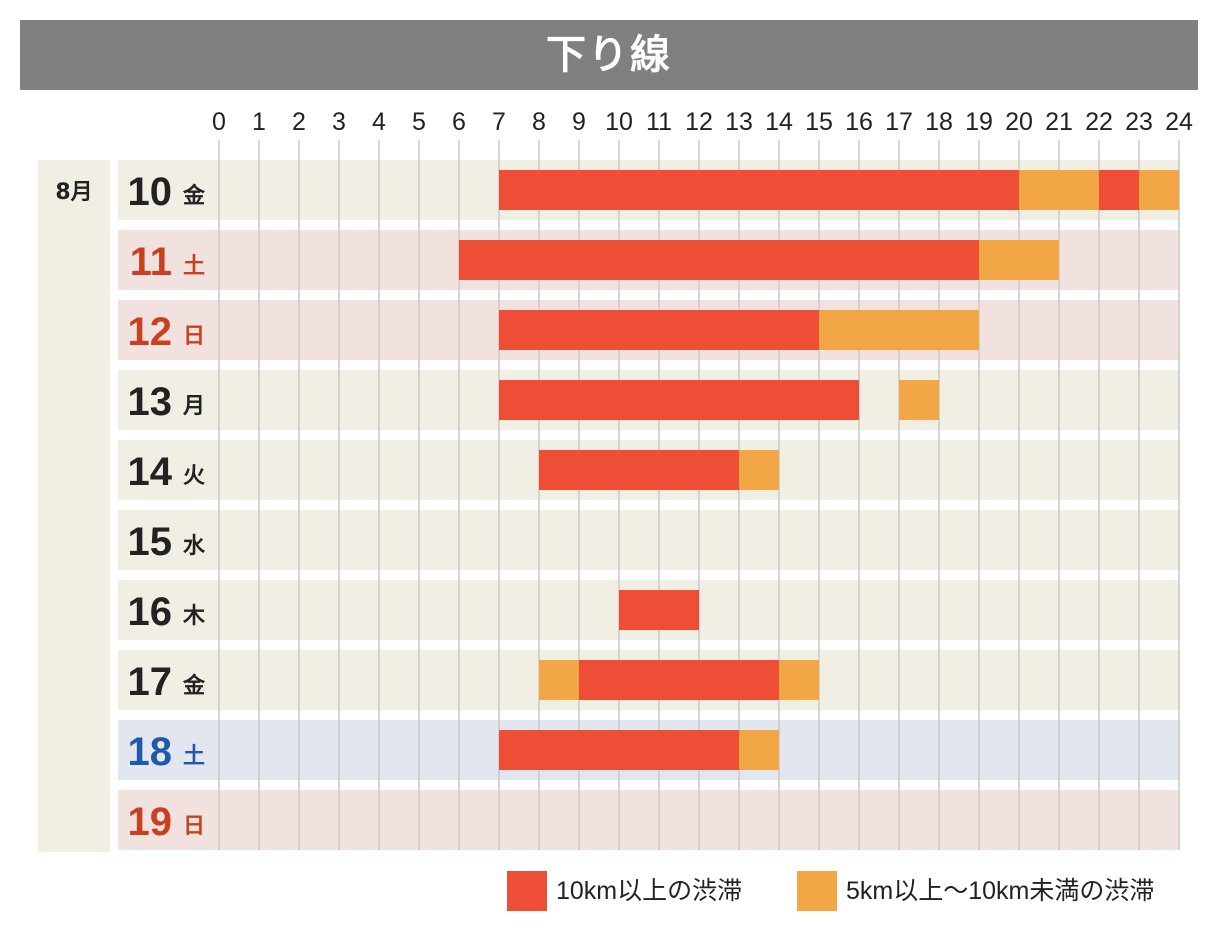  I want to click on x-tick-label: 22, so click(1099, 122).